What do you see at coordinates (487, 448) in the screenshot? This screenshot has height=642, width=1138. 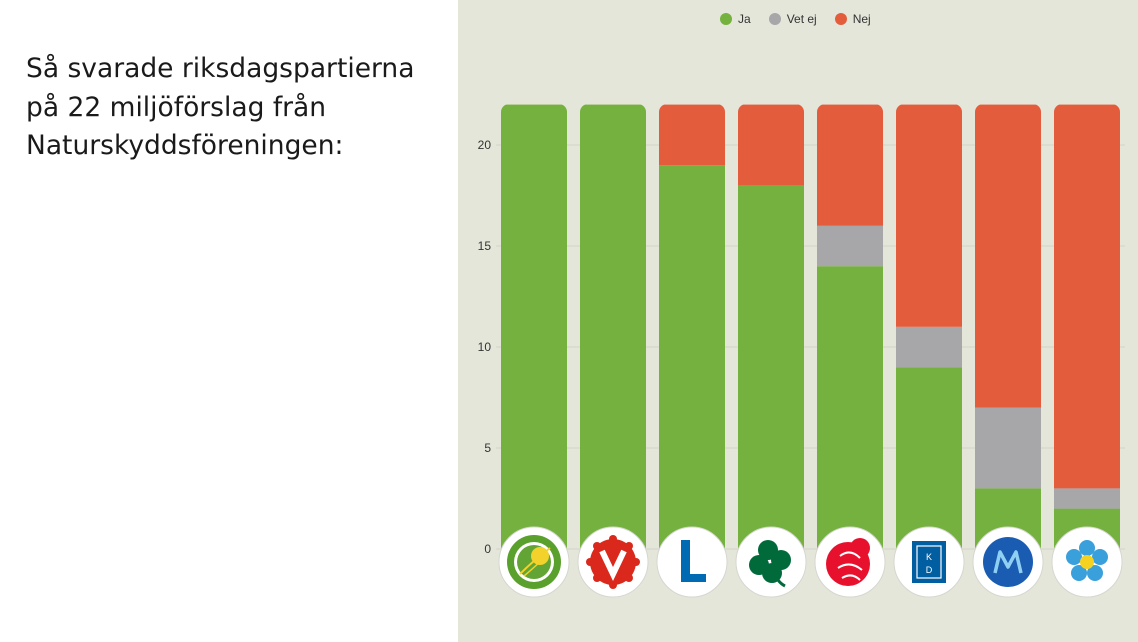 I see `y-tick-label-5: 5` at bounding box center [487, 448].